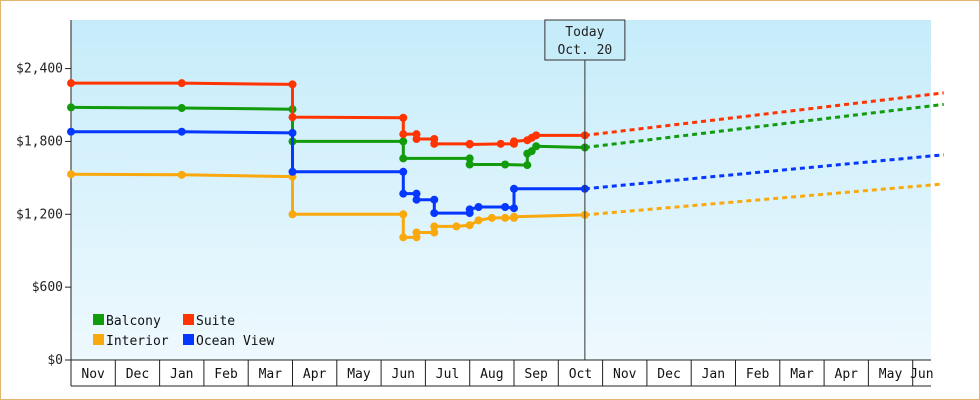  What do you see at coordinates (580, 374) in the screenshot?
I see `month-label: Oct` at bounding box center [580, 374].